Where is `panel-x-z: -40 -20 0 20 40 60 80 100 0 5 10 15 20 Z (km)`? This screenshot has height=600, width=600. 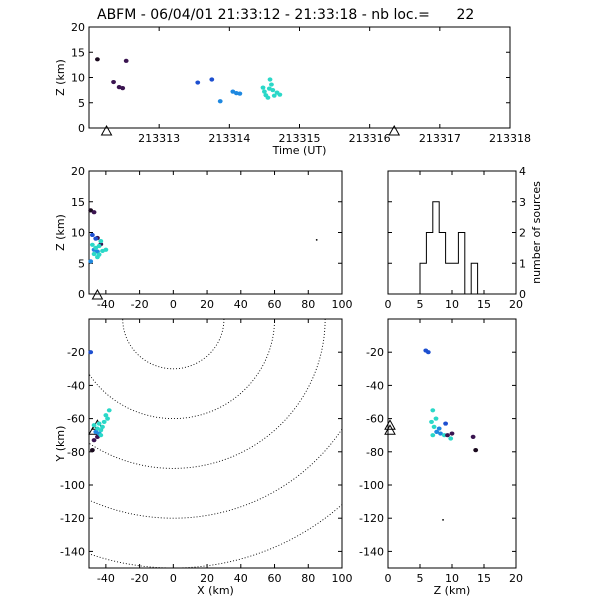
panel-x-z: -40 -20 0 20 40 60 80 100 0 5 10 15 20 Z (km) is located at coordinates (203, 238).